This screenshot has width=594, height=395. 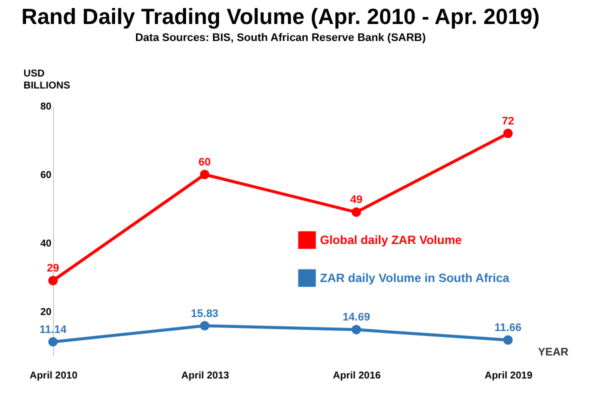 I want to click on x-tick-label: April 2016, so click(x=357, y=376).